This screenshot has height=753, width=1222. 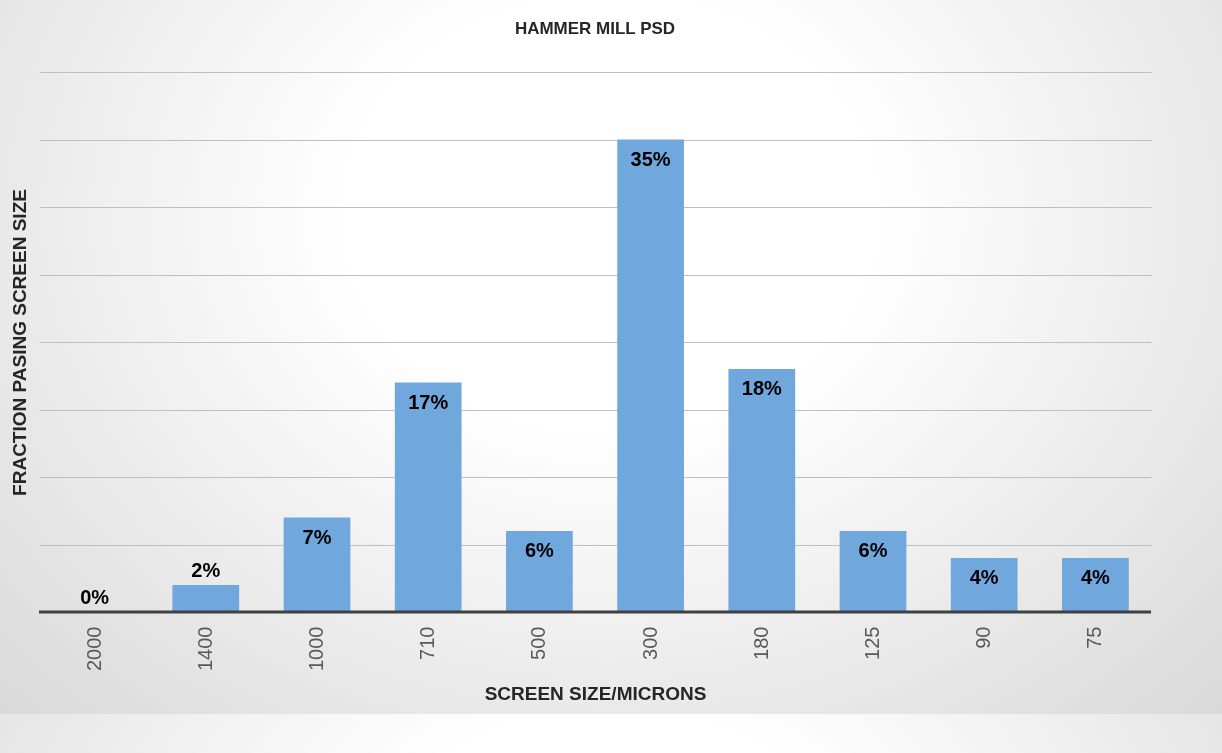 What do you see at coordinates (1094, 637) in the screenshot?
I see `x-tick-label: 75` at bounding box center [1094, 637].